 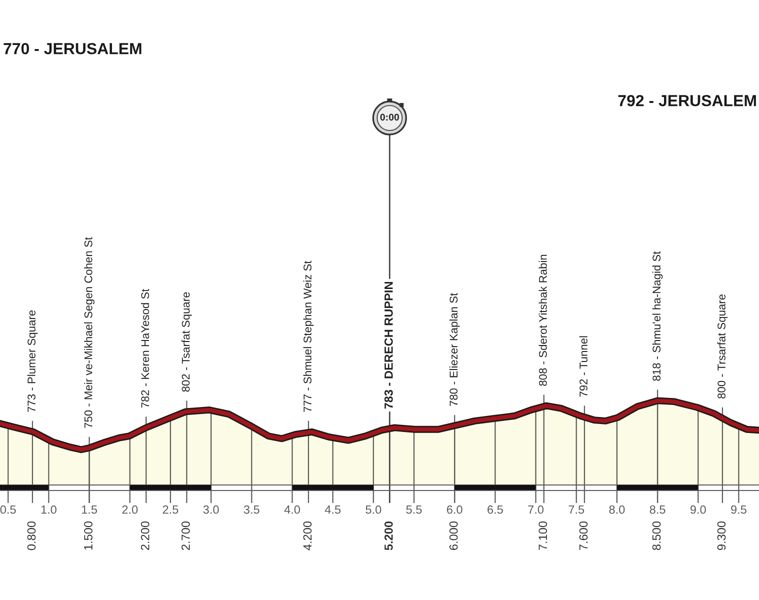 I want to click on annotation: 792 - Tunnel, so click(x=583, y=366).